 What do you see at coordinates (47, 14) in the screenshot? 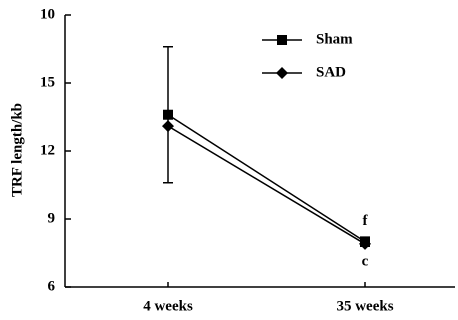
I see `y-tick-label: 10` at bounding box center [47, 14].